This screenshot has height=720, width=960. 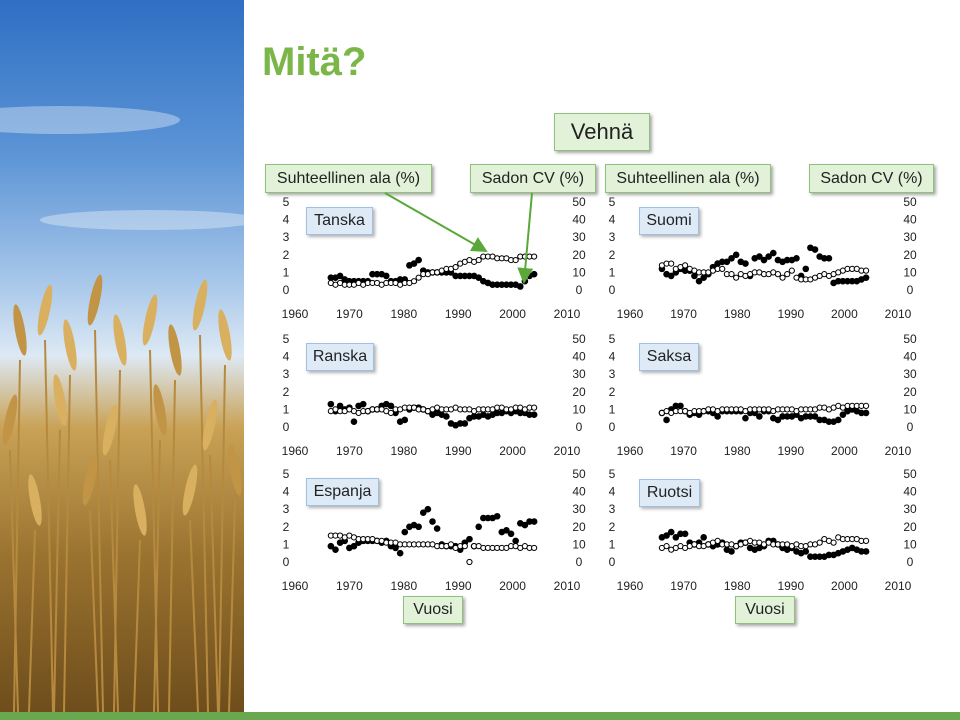 What do you see at coordinates (910, 220) in the screenshot?
I see `y-right-tick-label: 40` at bounding box center [910, 220].